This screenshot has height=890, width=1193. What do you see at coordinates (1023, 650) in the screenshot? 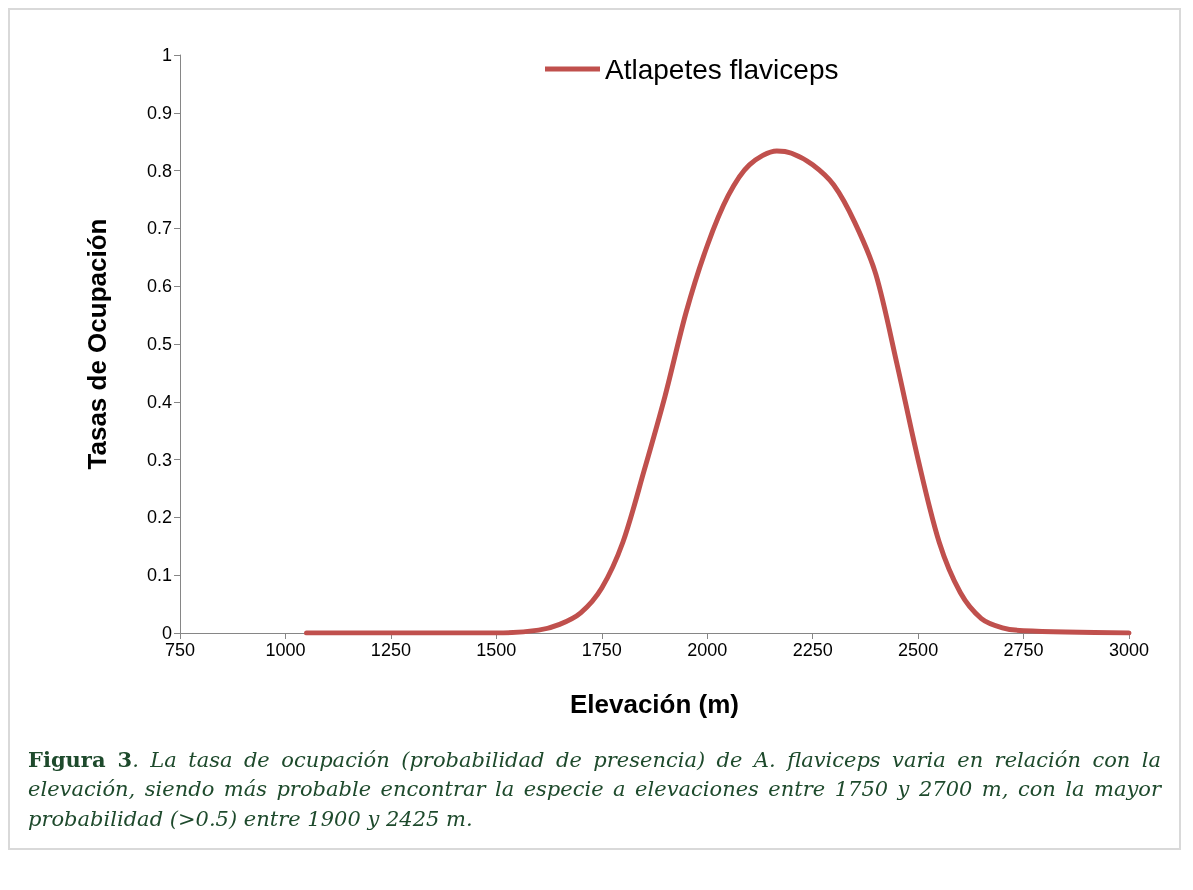
I see `x-tick-label: 2750` at bounding box center [1023, 650].